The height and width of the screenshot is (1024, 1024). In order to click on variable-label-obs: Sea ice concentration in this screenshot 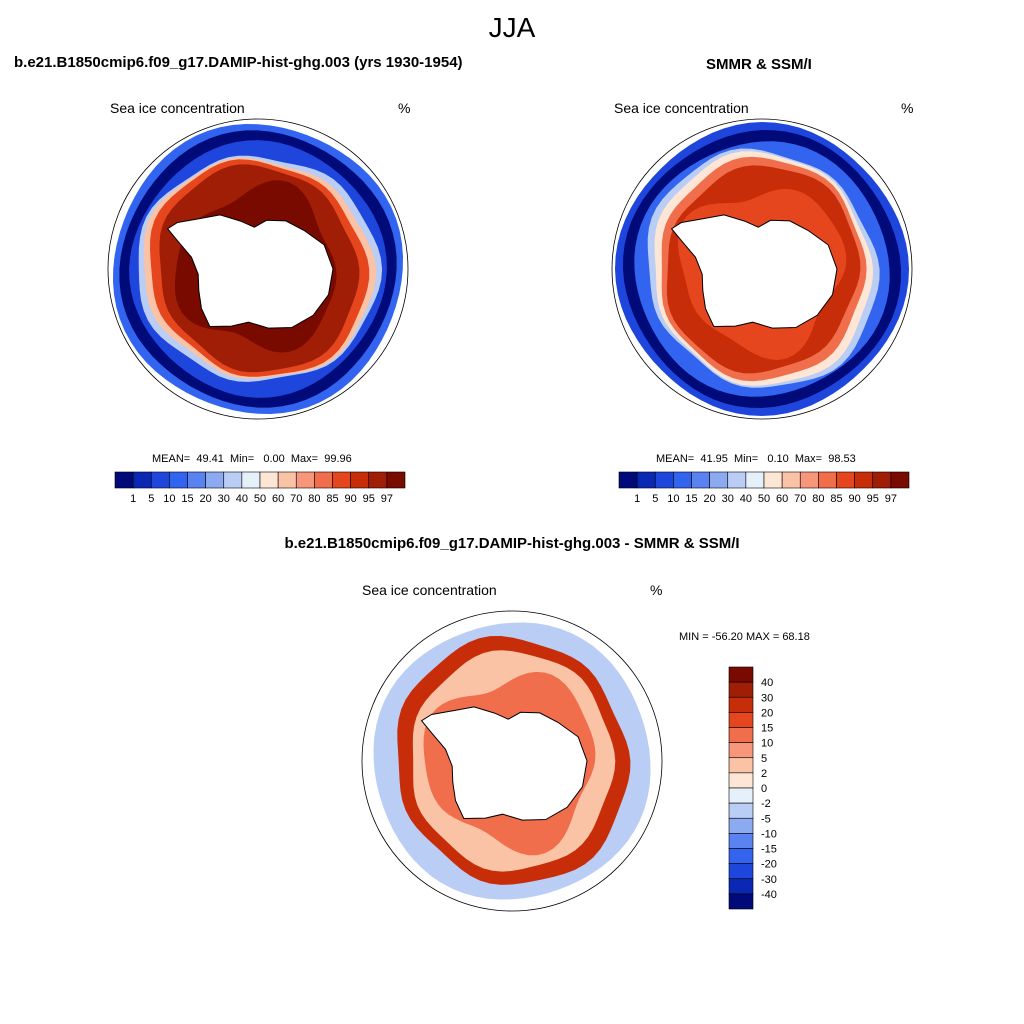, I will do `click(681, 108)`.